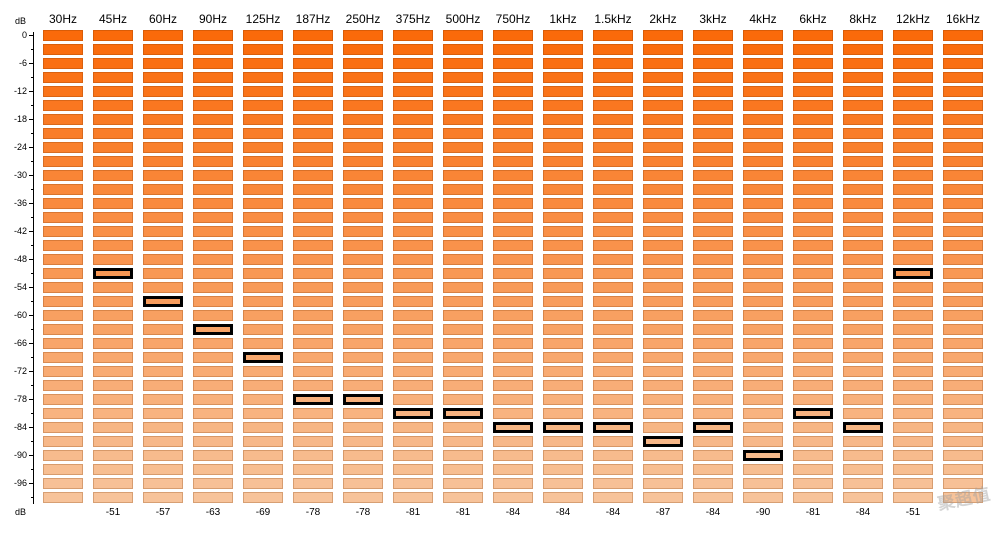 The width and height of the screenshot is (1006, 534). Describe the element at coordinates (763, 455) in the screenshot. I see `peak-marker` at that location.